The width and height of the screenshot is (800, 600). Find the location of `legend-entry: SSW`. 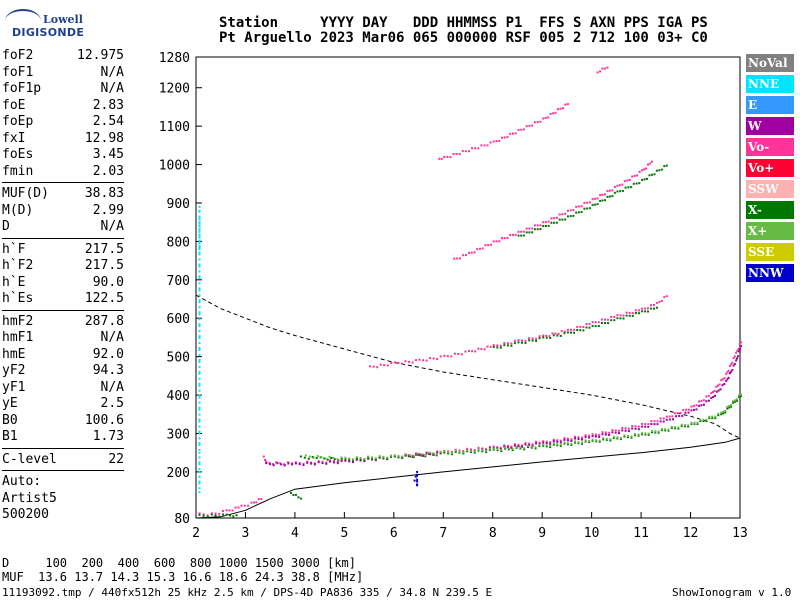

legend-entry: SSW is located at coordinates (770, 189).